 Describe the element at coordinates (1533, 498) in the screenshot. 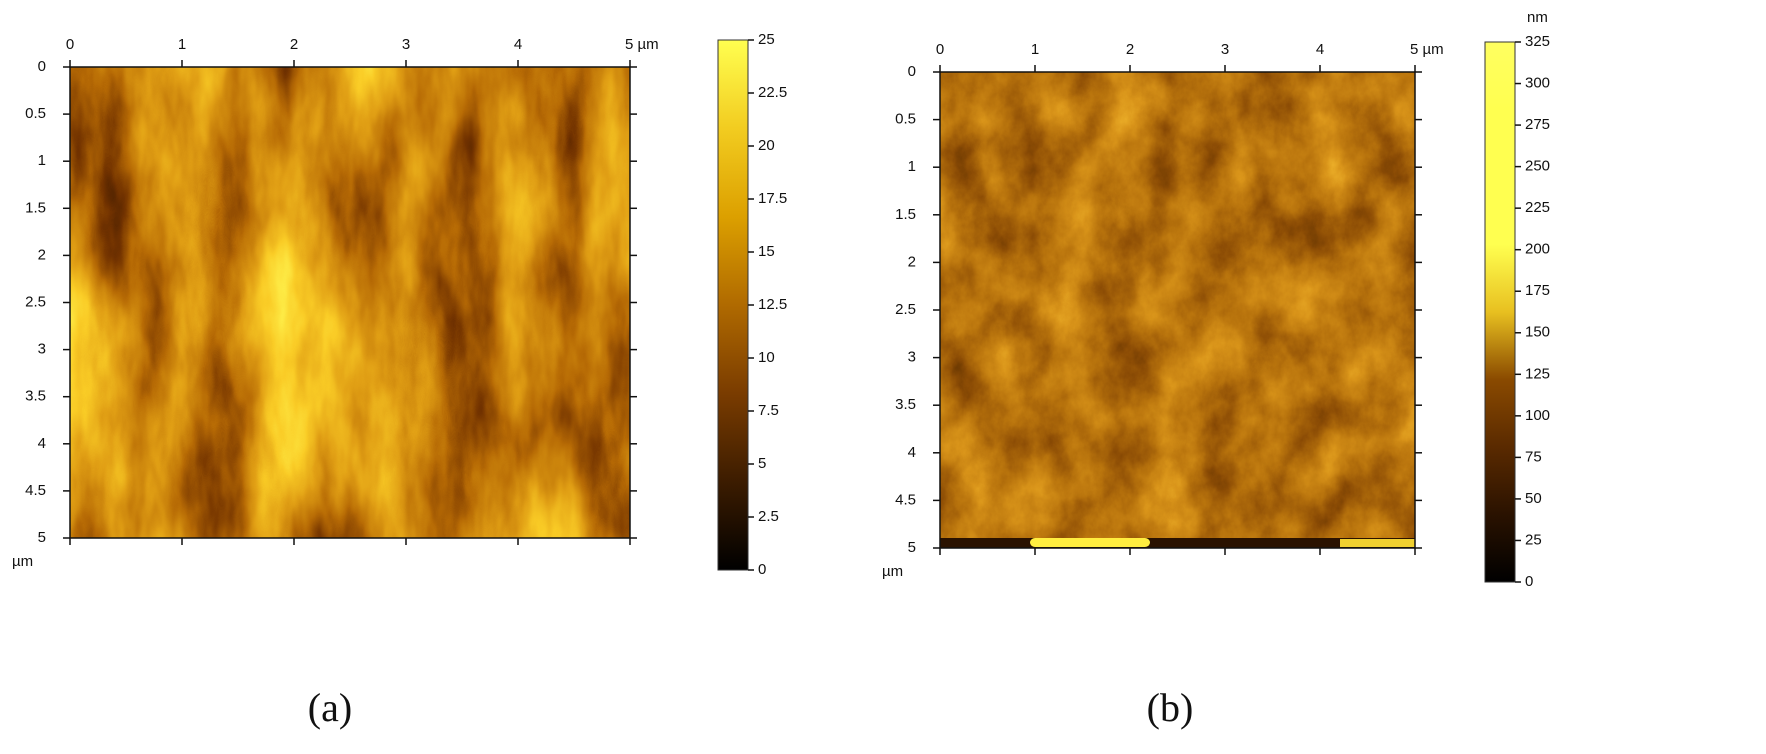

I see `colorbar-tick-label: 50` at that location.